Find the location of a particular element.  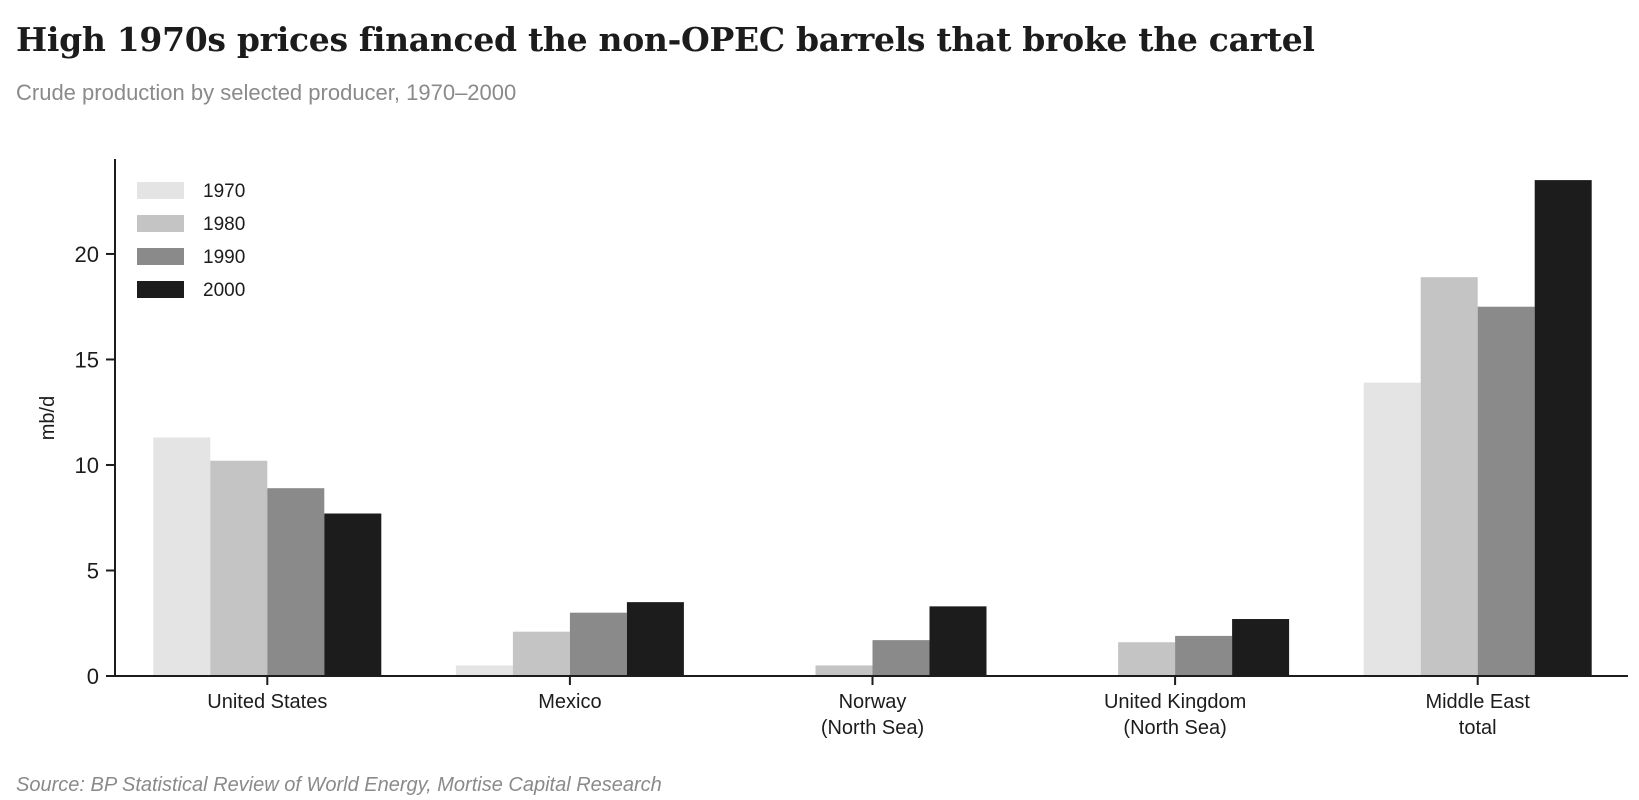

legend-swatch-1990 is located at coordinates (160, 256).